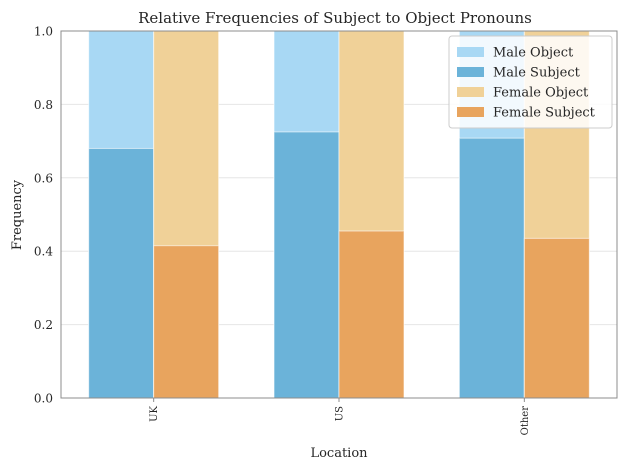 The width and height of the screenshot is (630, 474). I want to click on legend-label: Male Subject, so click(537, 73).